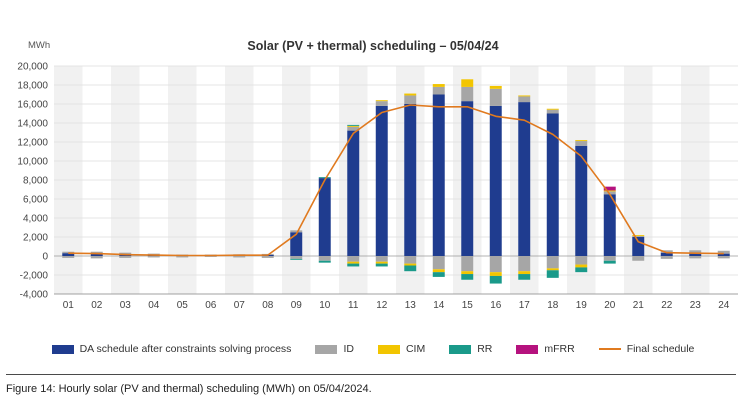  I want to click on legend-swatch-rr, so click(460, 349).